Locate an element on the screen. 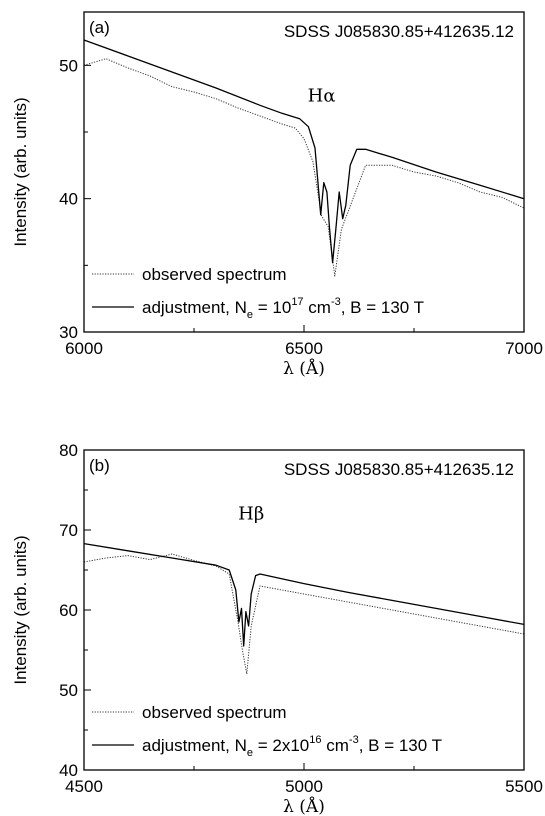 This screenshot has height=816, width=545. x-tick-label: 7000 is located at coordinates (524, 348).